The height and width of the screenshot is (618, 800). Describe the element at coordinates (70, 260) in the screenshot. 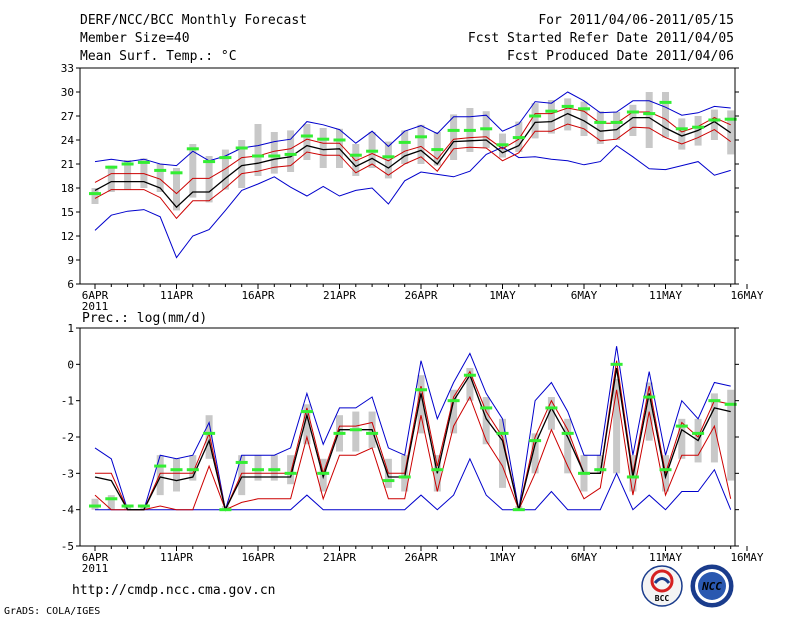

I see `y-tick-label: 9` at that location.